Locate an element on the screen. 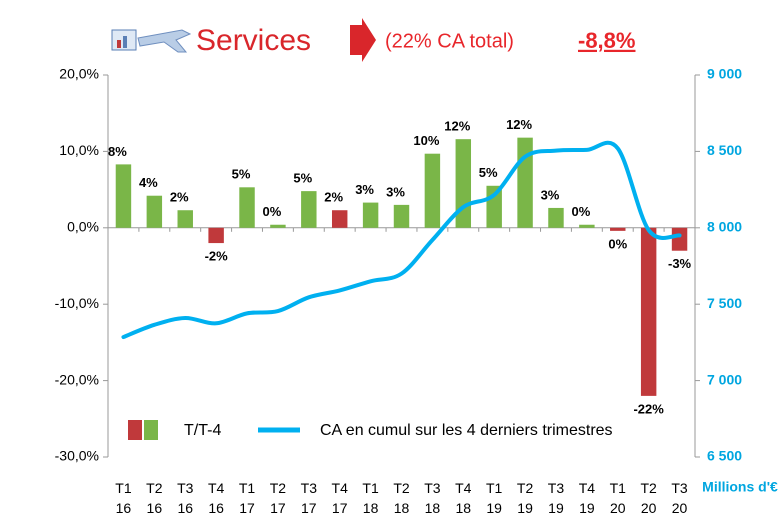 The height and width of the screenshot is (520, 778). subtitle: (22% CA total) is located at coordinates (449, 41).